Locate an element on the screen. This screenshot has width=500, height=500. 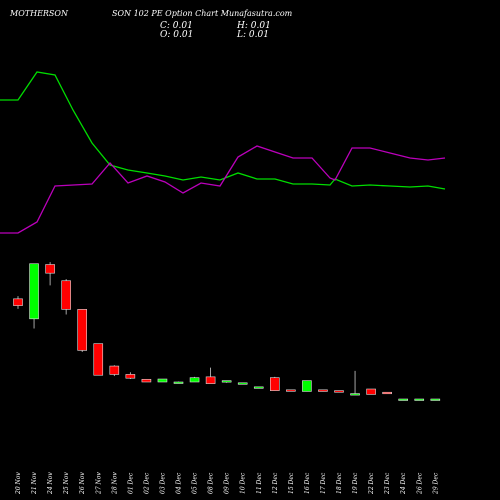
x-tick-label: 16 Dec is located at coordinates (307, 483).